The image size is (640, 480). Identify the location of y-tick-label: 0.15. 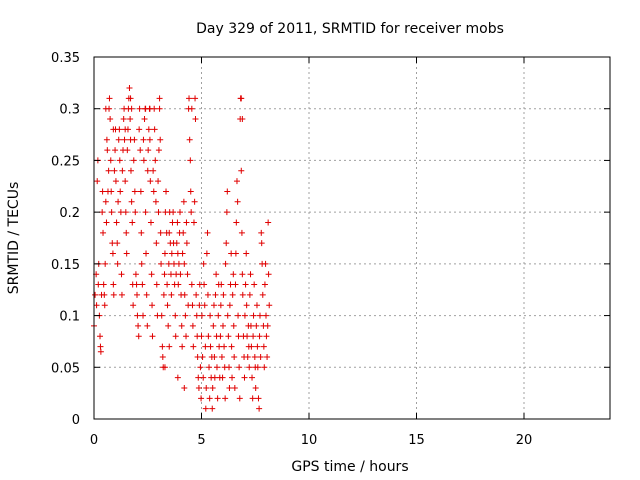
(65, 265).